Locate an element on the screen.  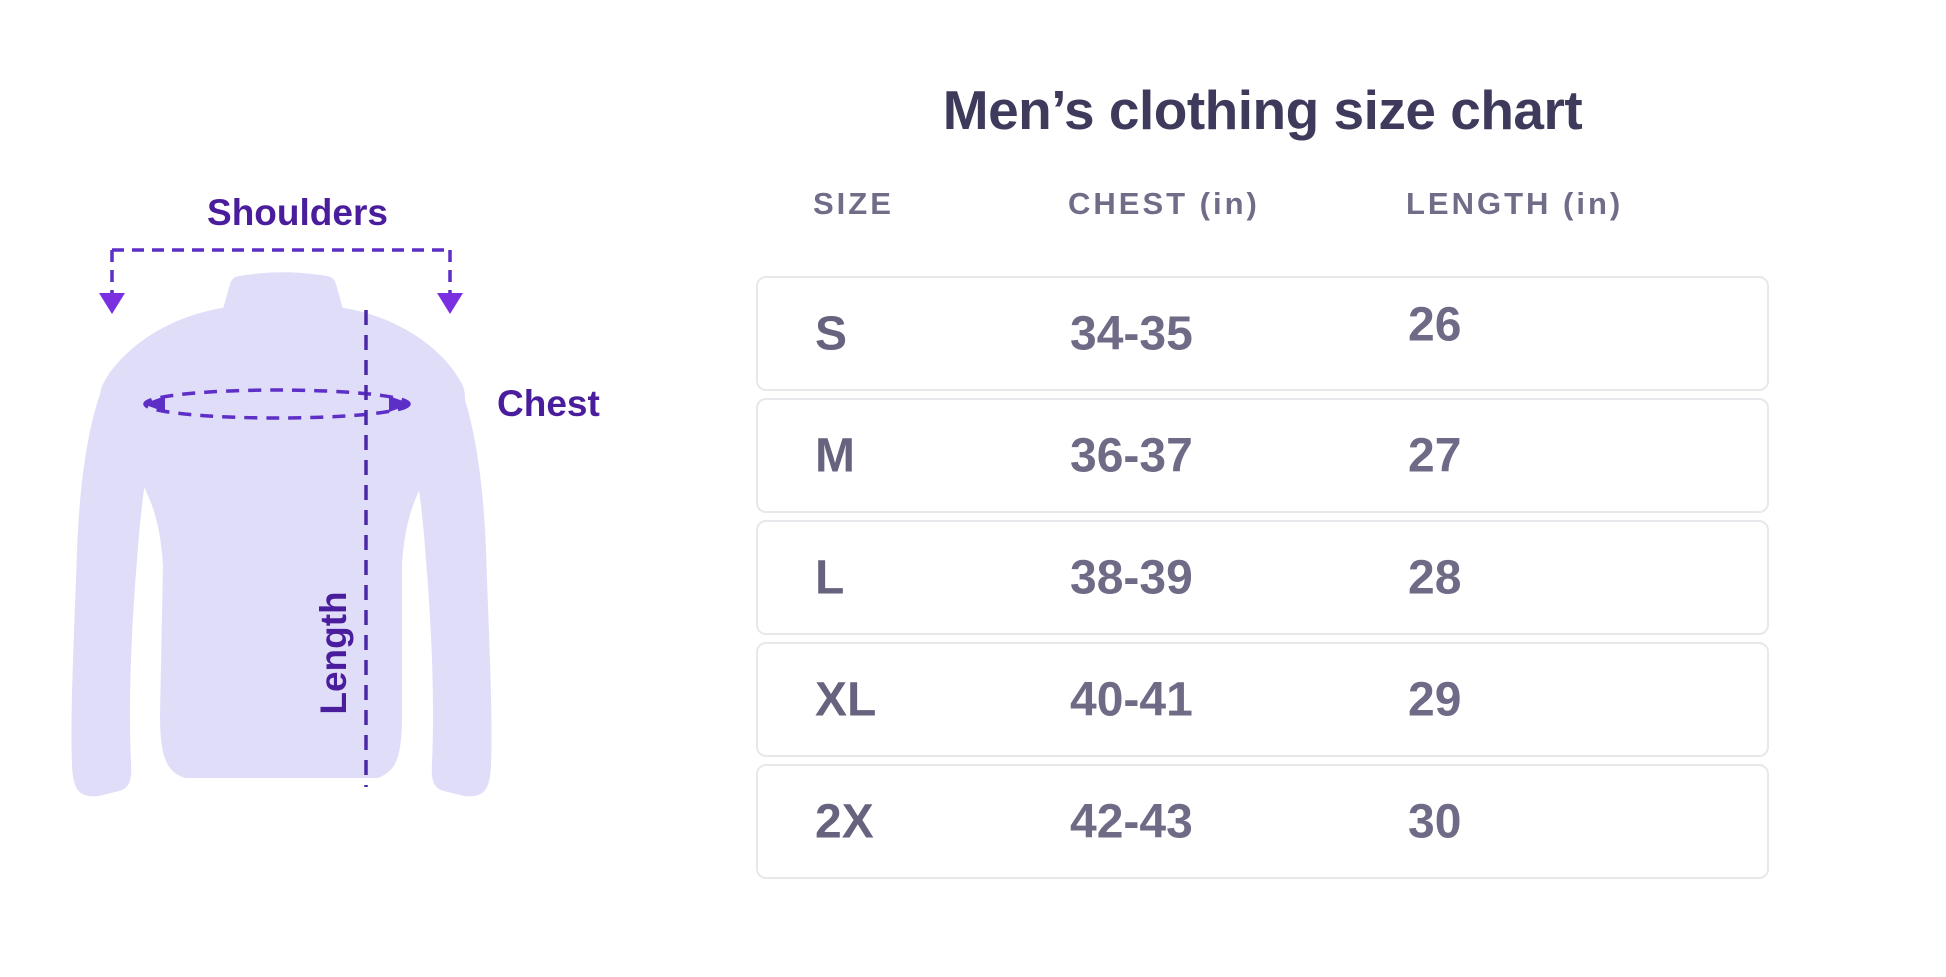
chest-arrow-left-icon is located at coordinates (154, 404).